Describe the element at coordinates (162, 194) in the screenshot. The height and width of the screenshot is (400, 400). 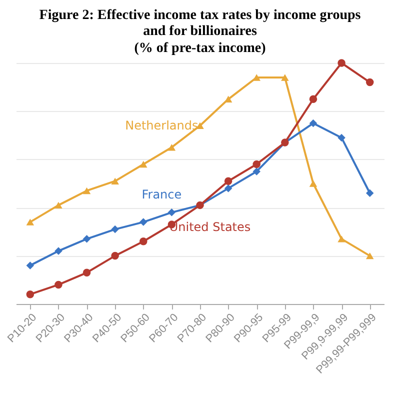
I see `series-label: France` at that location.